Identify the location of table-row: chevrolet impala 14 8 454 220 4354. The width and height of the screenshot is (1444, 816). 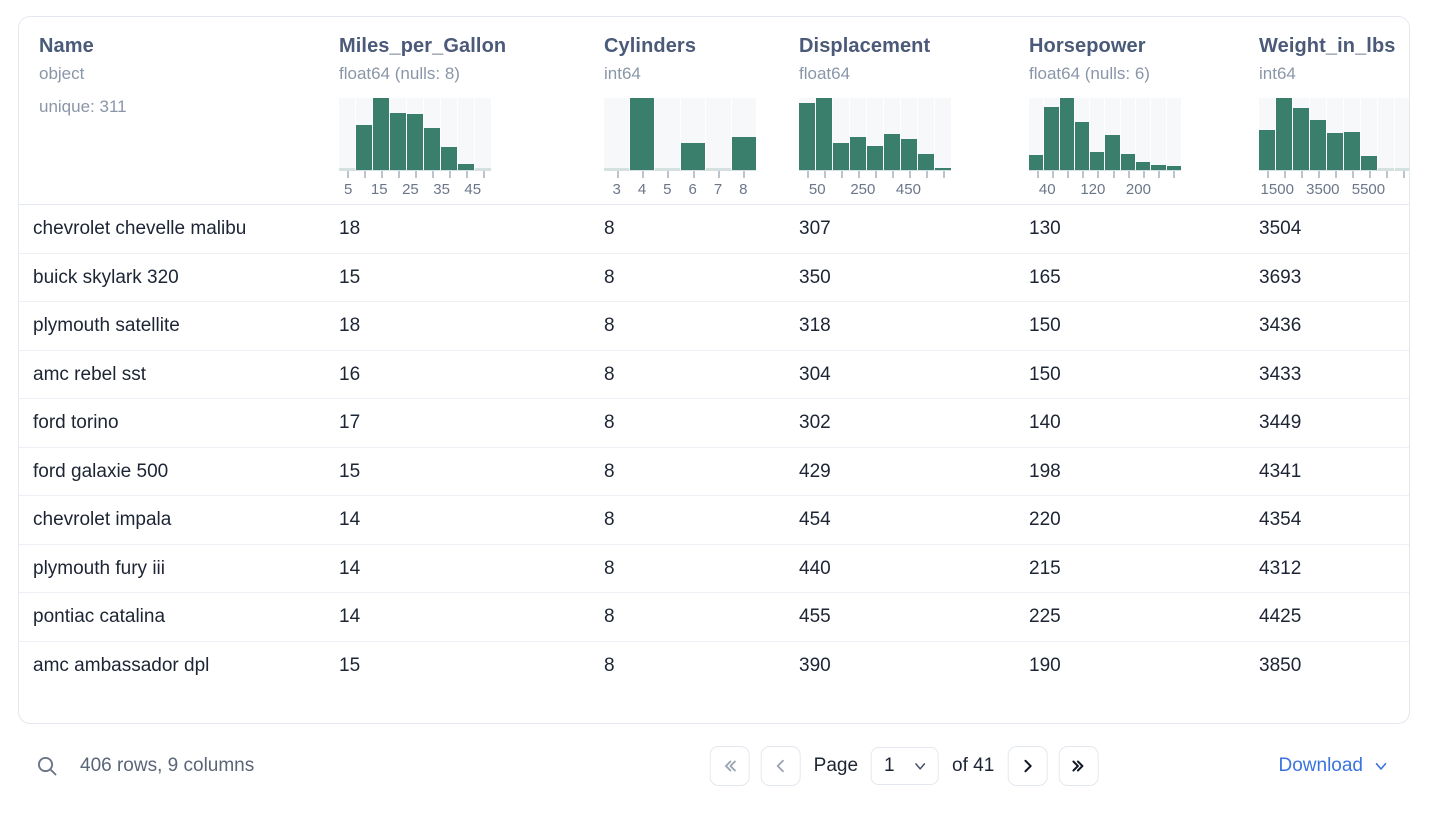
(714, 520).